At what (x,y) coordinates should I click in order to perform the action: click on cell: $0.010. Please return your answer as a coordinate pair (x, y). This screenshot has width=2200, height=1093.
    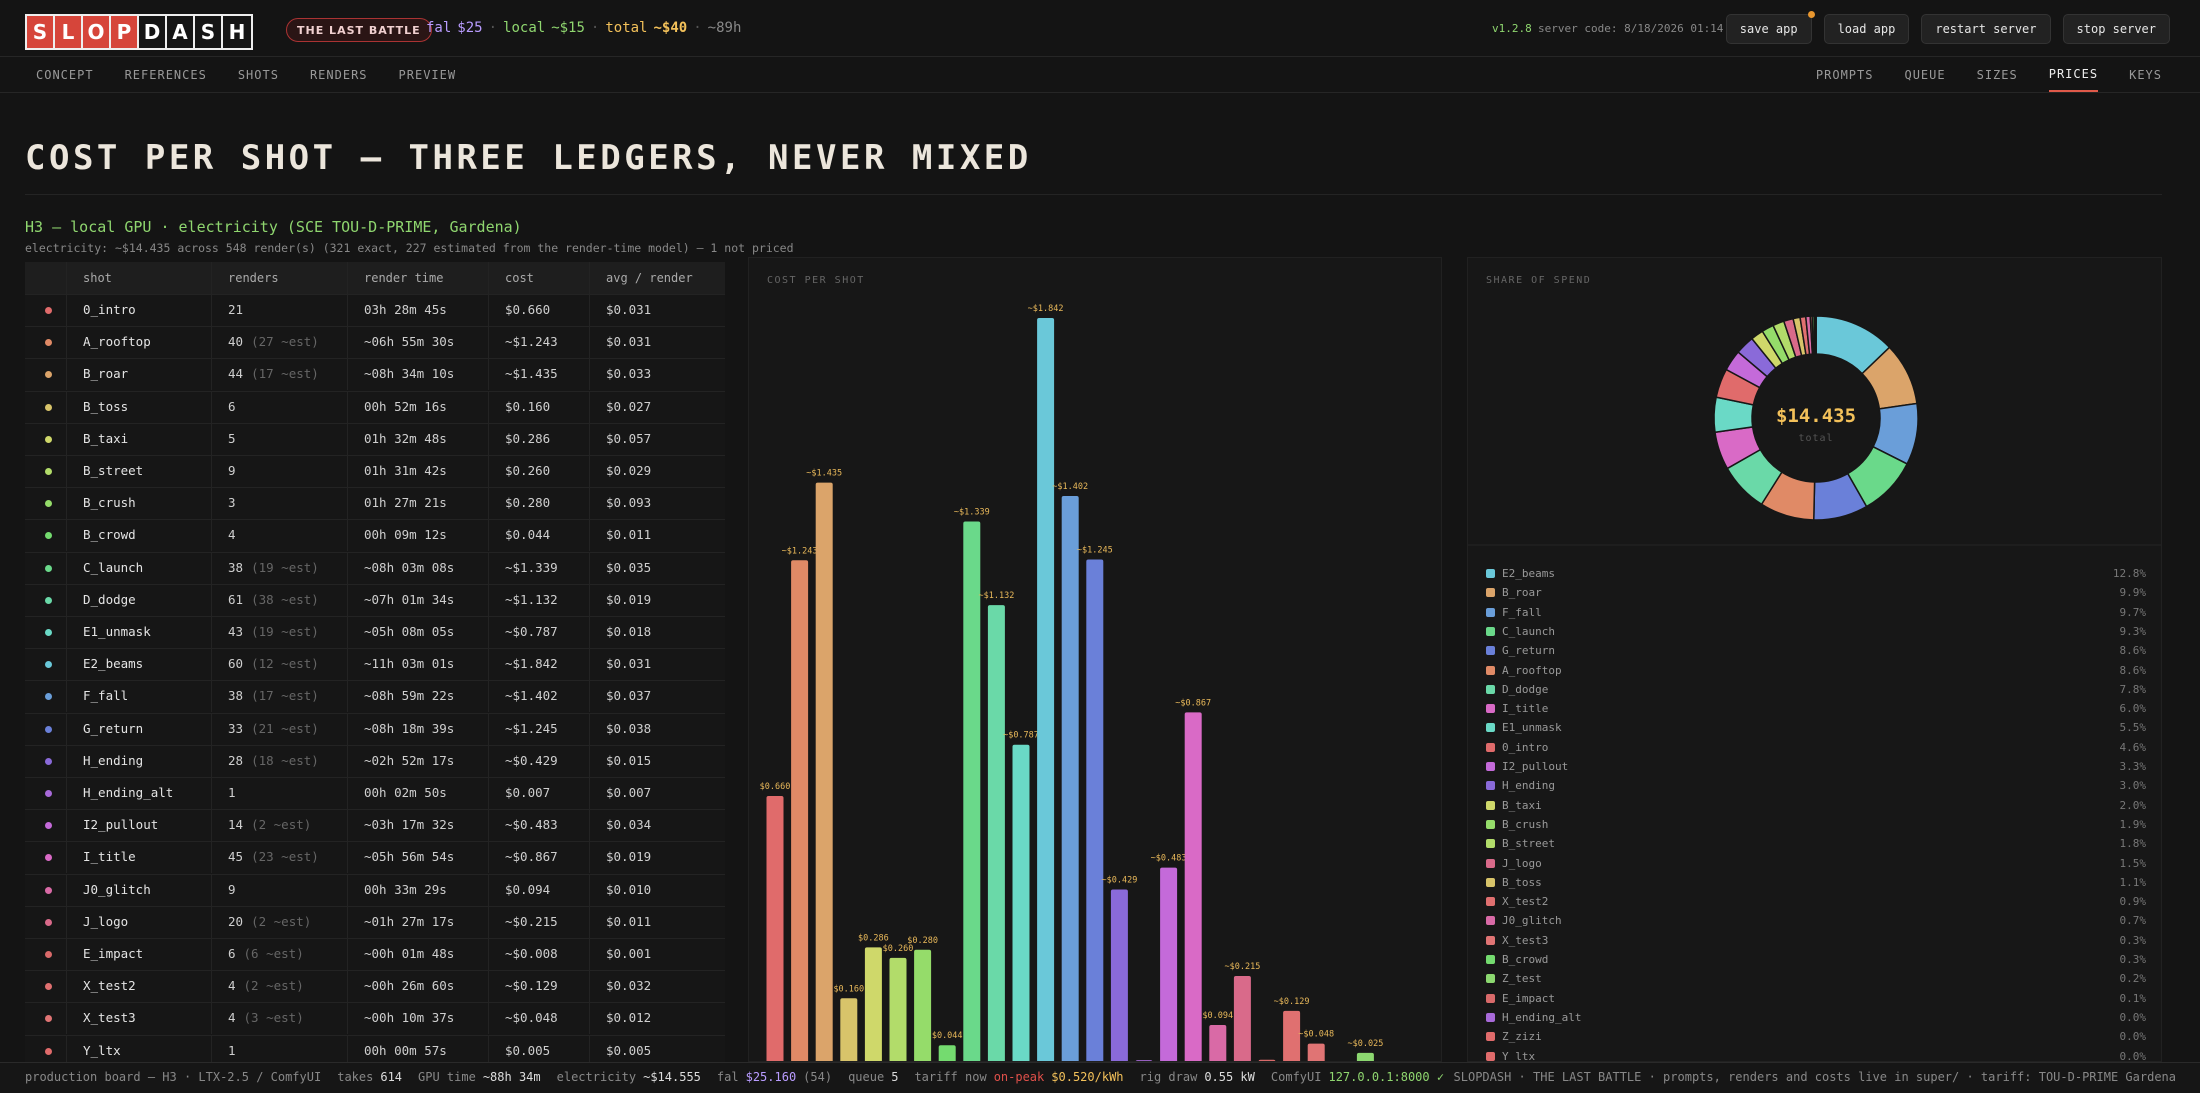
    Looking at the image, I should click on (620, 889).